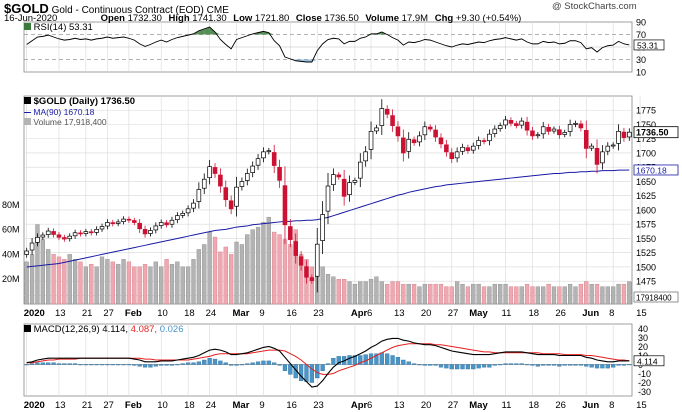 The height and width of the screenshot is (412, 682). What do you see at coordinates (646, 210) in the screenshot?
I see `price-tick-label: 1600` at bounding box center [646, 210].